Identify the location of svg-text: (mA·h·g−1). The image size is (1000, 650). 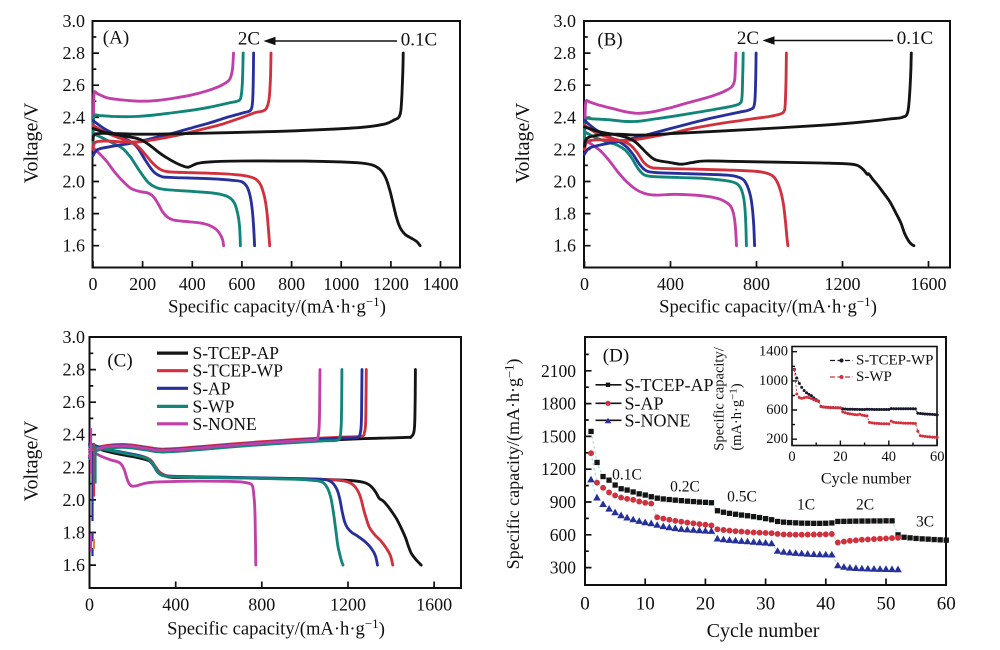
(737, 416).